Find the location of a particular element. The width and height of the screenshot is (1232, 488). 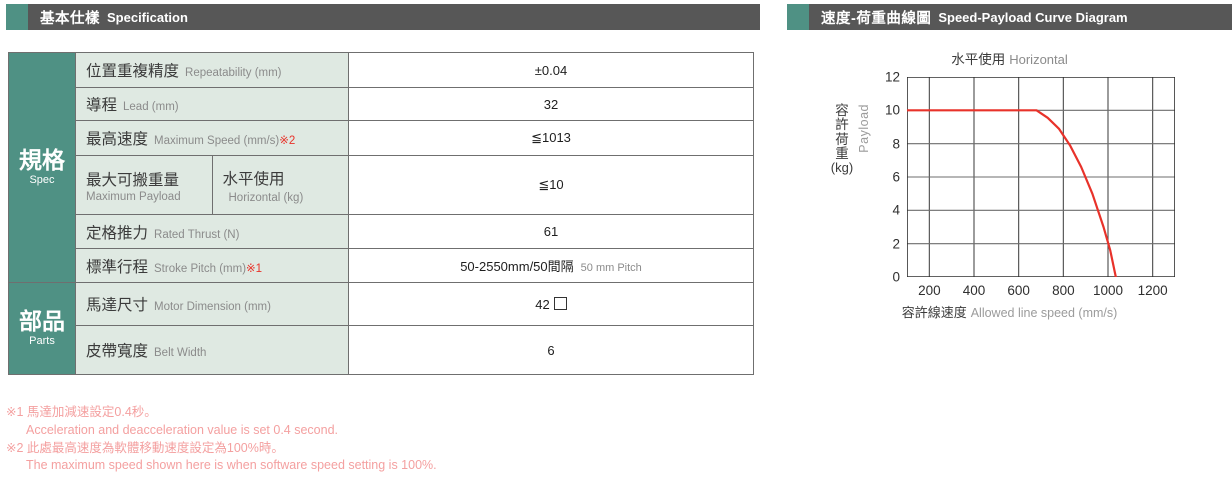

label-en: Rated Thrust (N) is located at coordinates (197, 234).